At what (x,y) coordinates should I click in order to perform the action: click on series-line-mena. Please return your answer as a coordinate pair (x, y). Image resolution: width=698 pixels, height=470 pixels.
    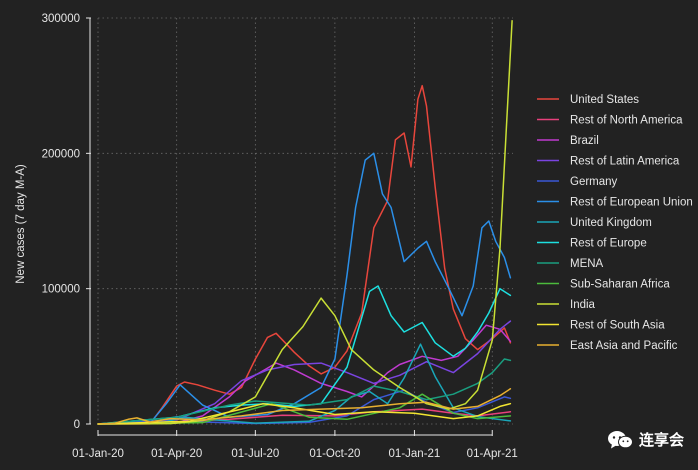
    Looking at the image, I should click on (304, 391).